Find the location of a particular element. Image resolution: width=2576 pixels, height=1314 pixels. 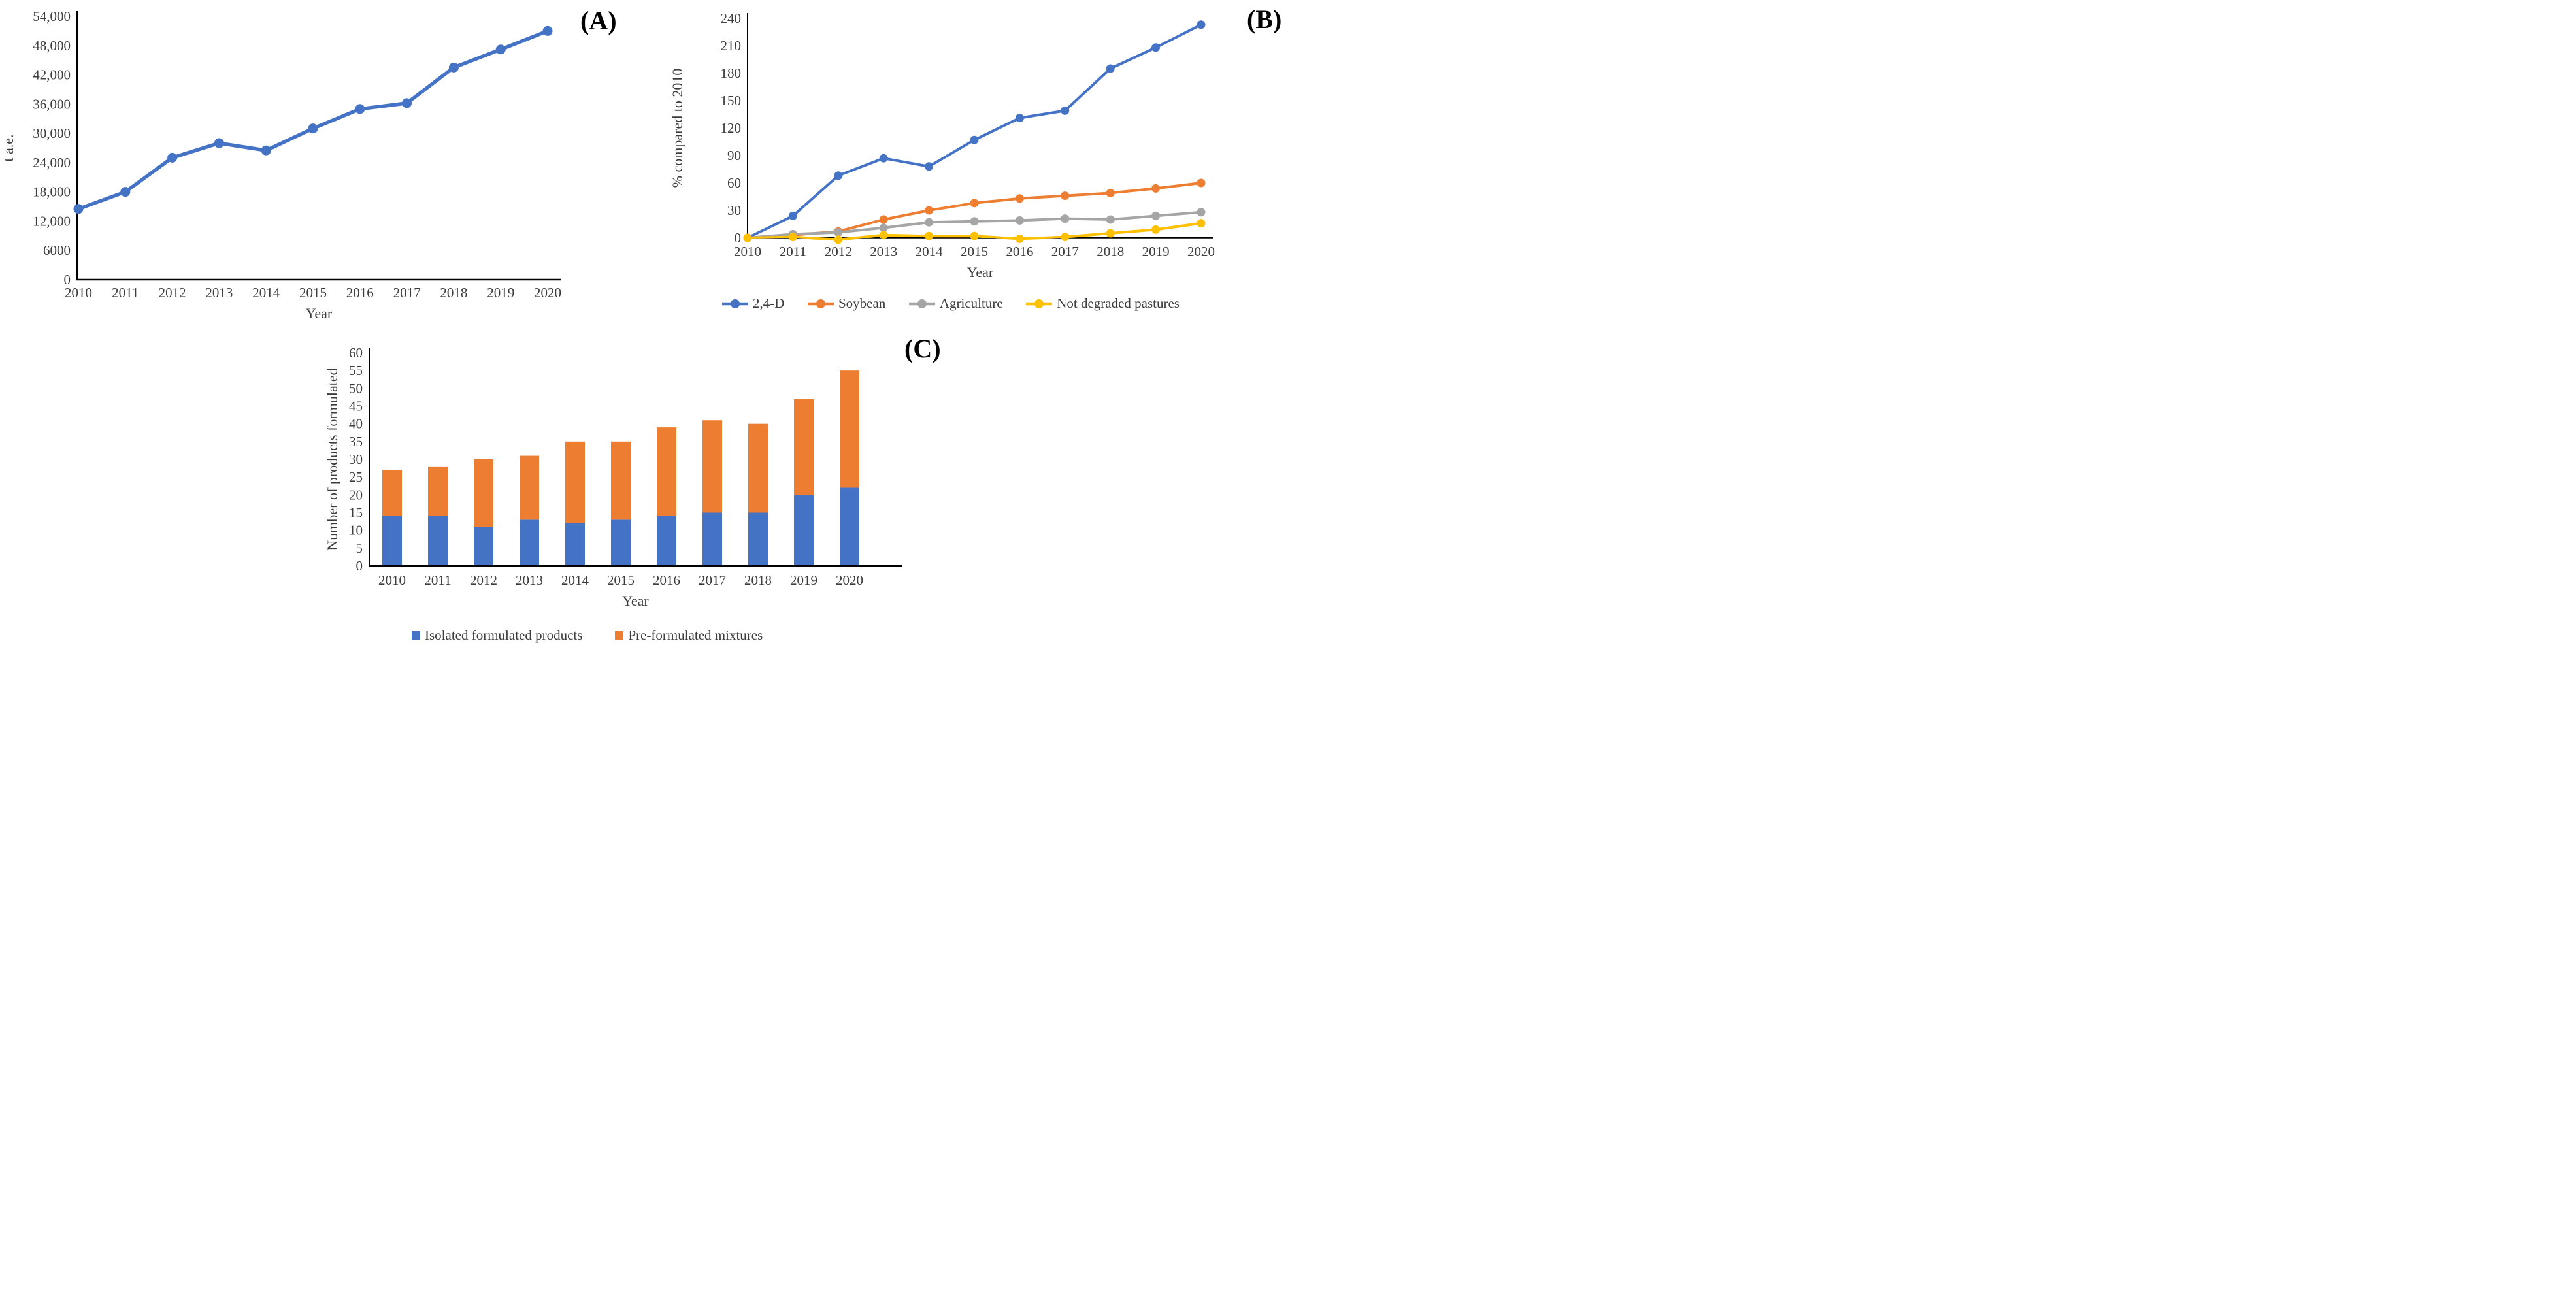

y-tick-label: 6000 is located at coordinates (57, 250).